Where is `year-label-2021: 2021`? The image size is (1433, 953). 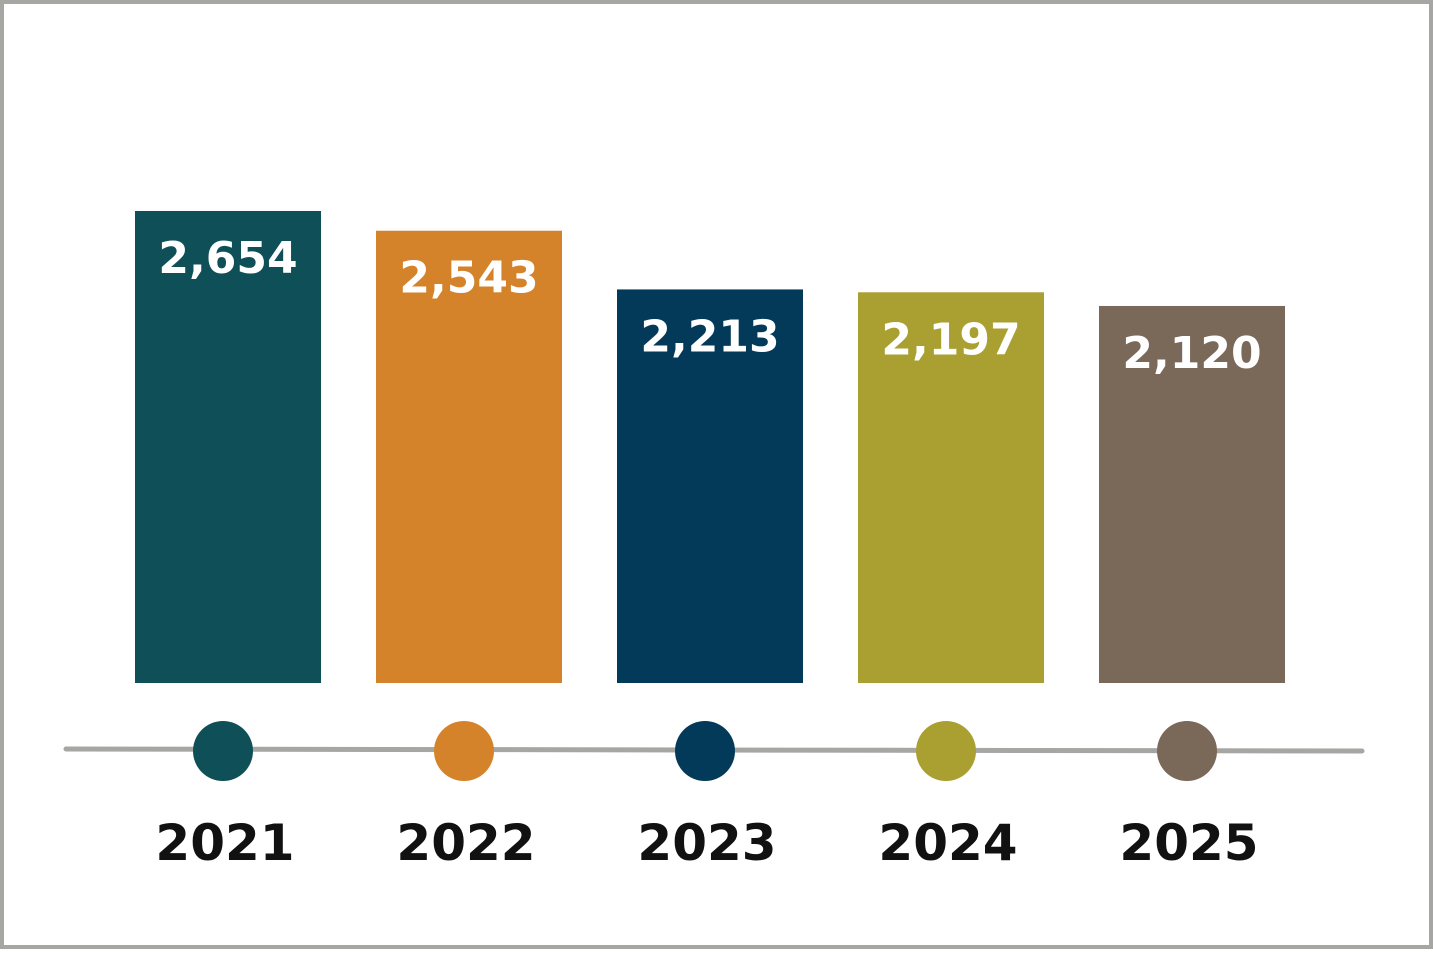
year-label-2021: 2021 is located at coordinates (224, 843).